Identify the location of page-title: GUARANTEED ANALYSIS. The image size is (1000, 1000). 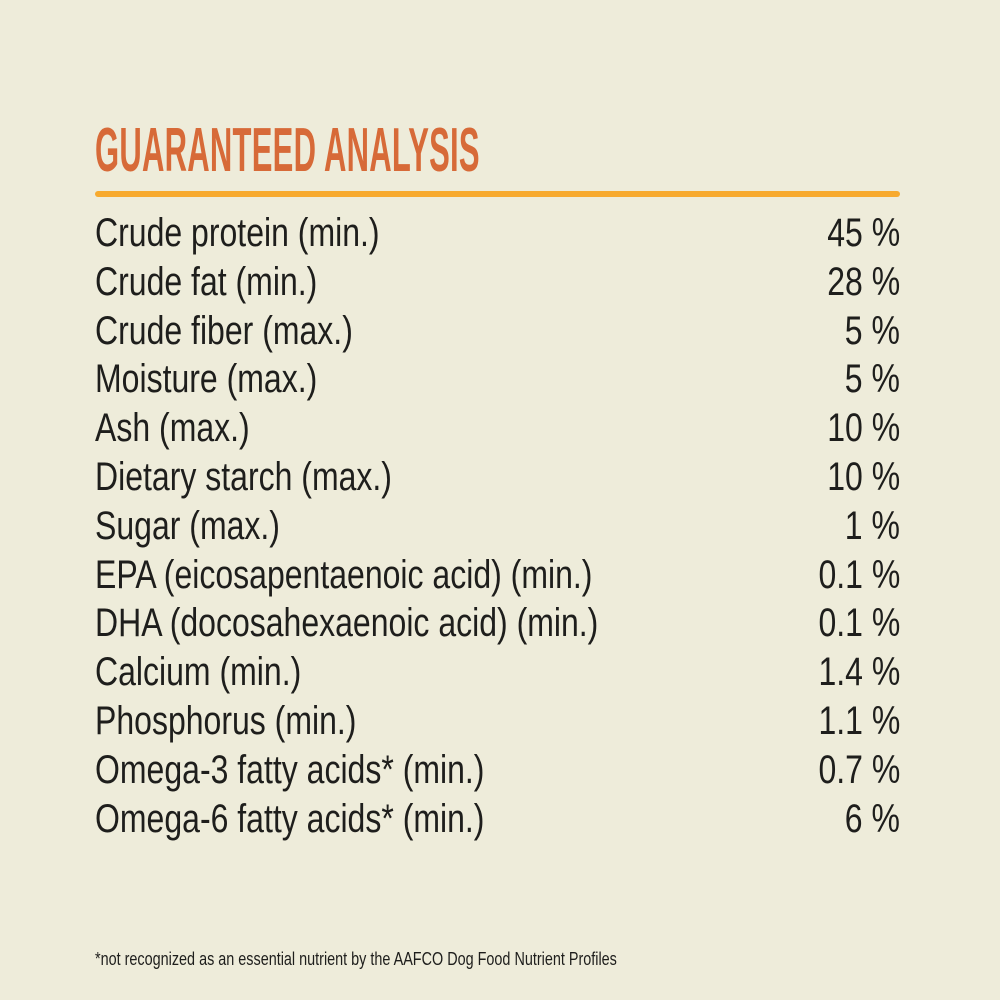
(287, 150).